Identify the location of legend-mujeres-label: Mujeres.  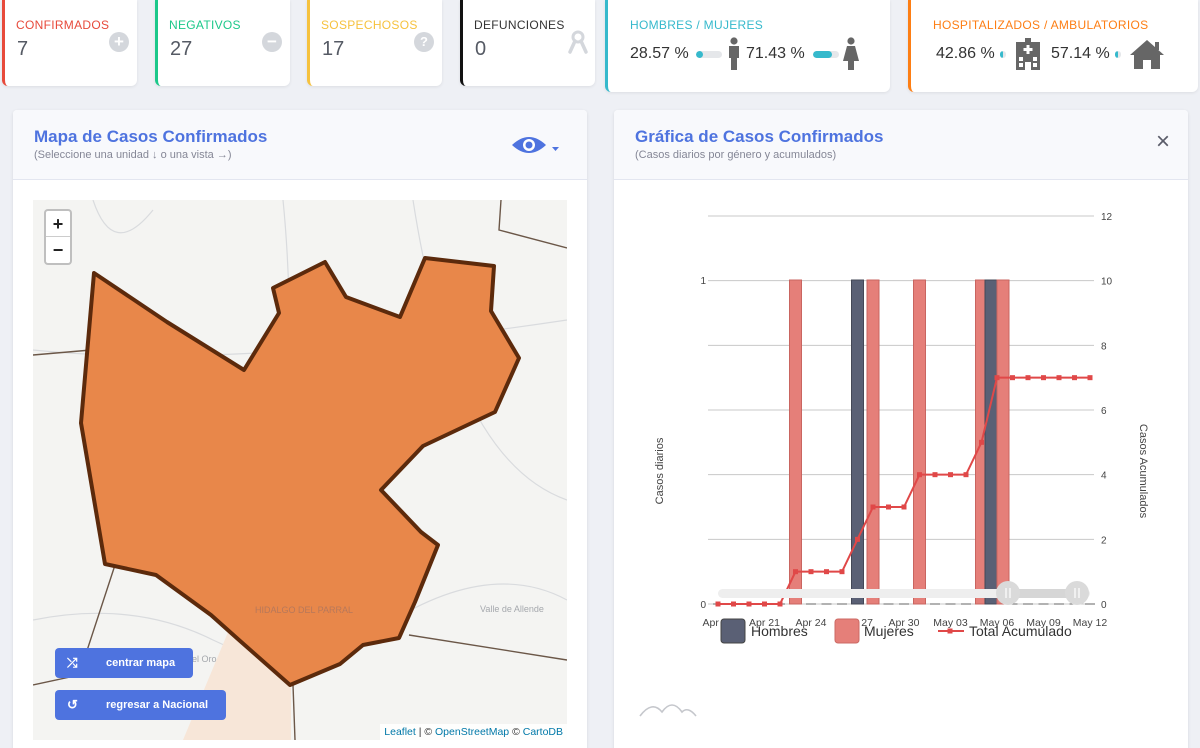
(889, 631).